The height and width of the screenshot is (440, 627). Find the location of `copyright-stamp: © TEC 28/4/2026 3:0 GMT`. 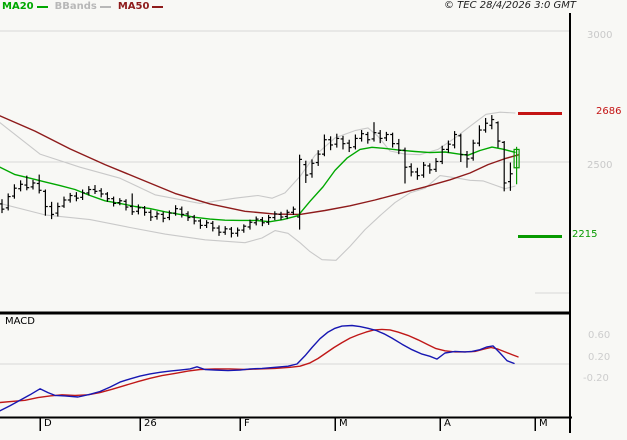

copyright-stamp: © TEC 28/4/2026 3:0 GMT is located at coordinates (510, 5).